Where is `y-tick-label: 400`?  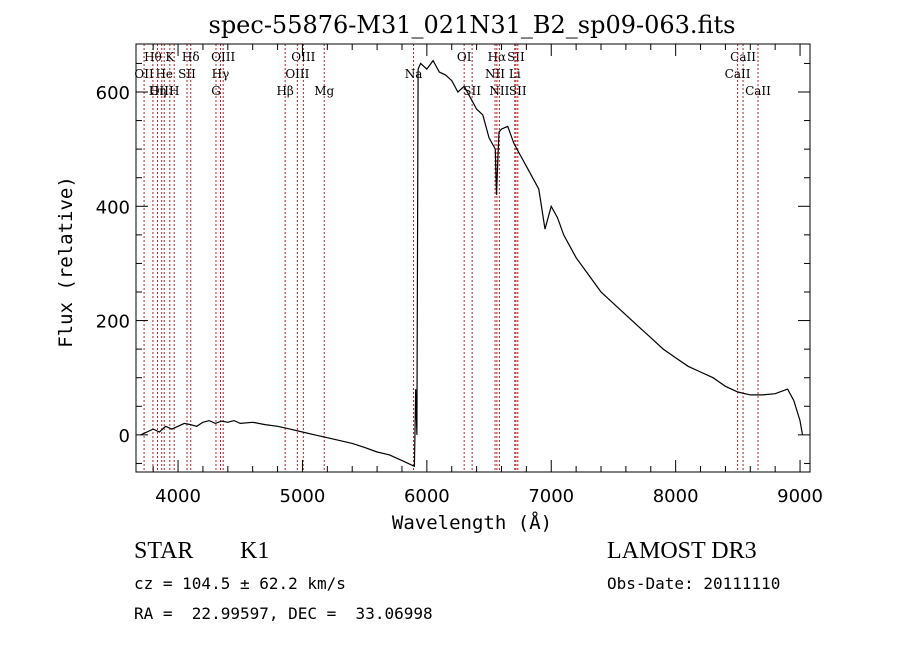
y-tick-label: 400 is located at coordinates (113, 207).